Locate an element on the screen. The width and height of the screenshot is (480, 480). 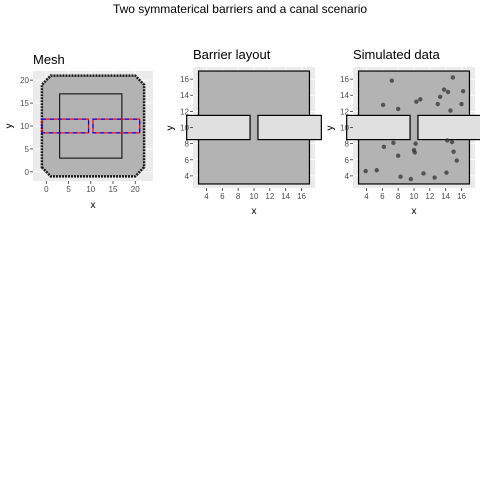
simulated-data-x-axis-title: x is located at coordinates (414, 211).